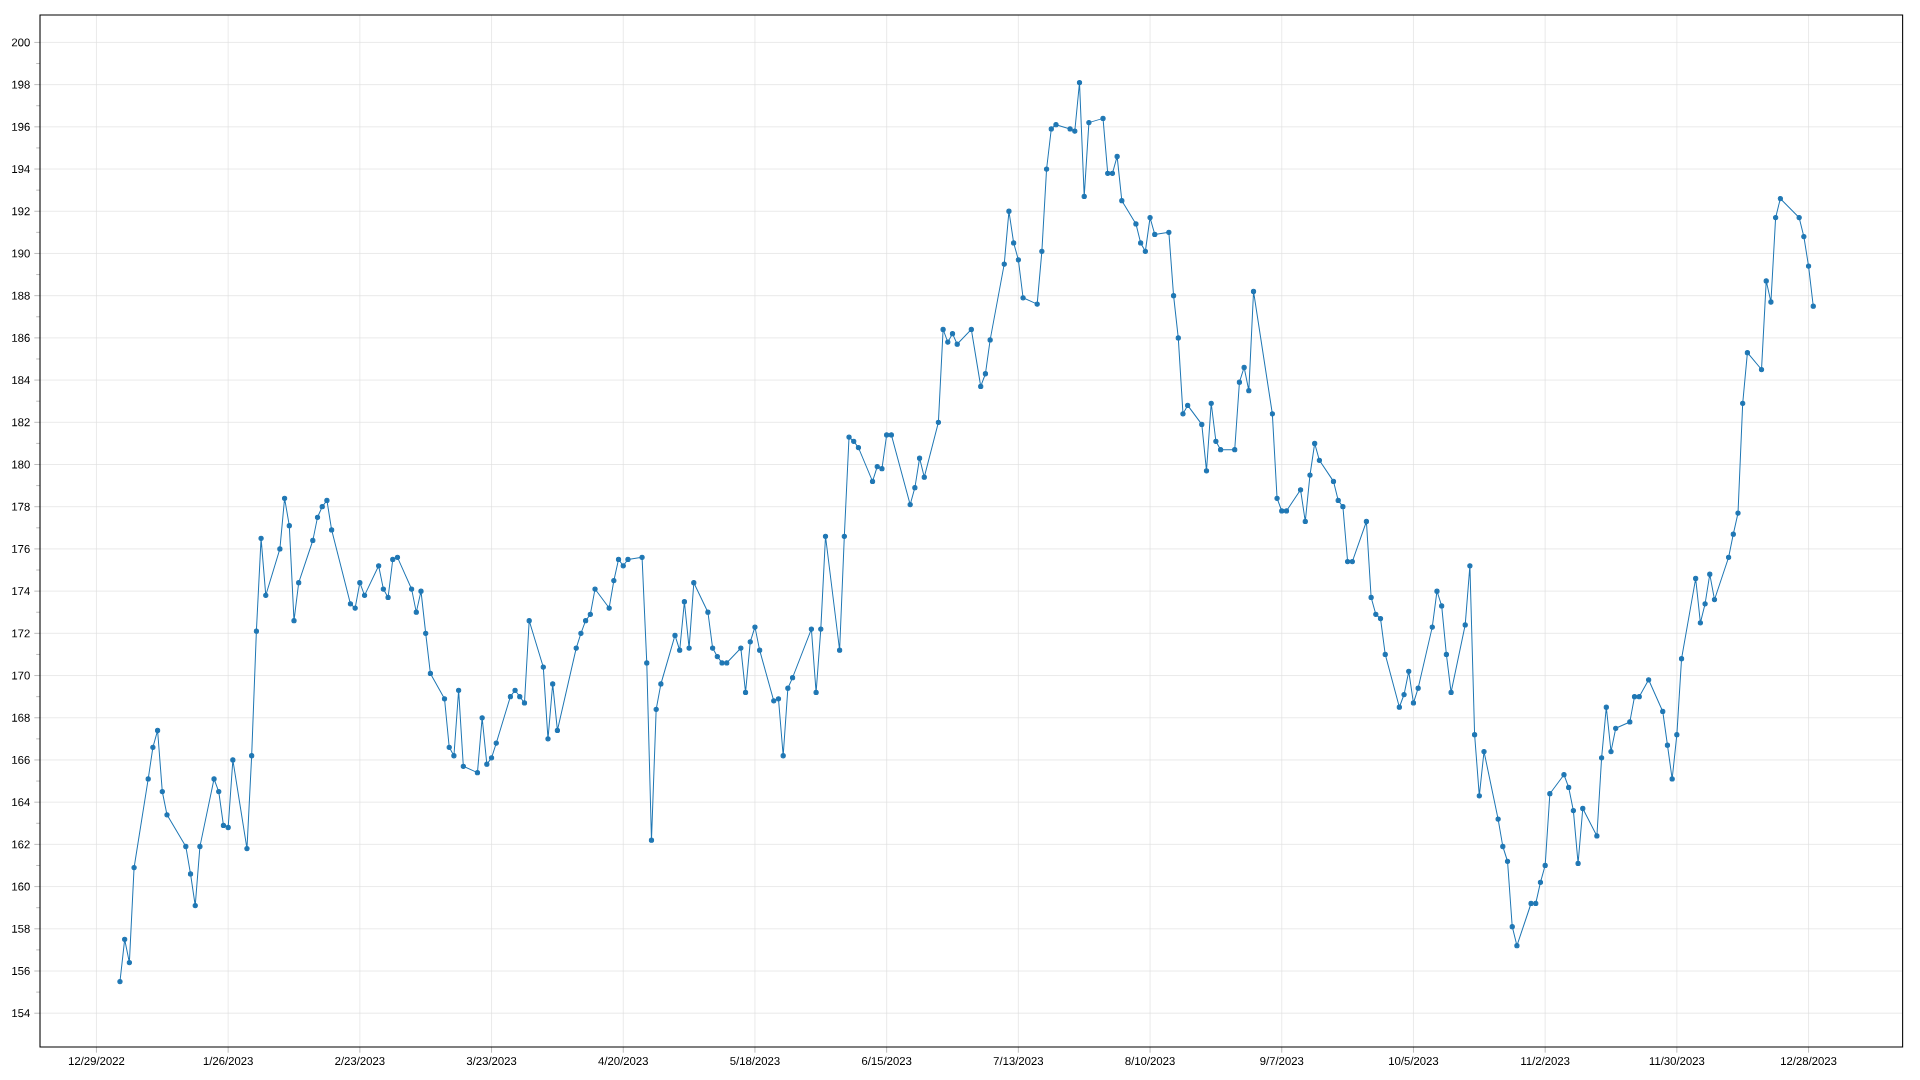 The height and width of the screenshot is (1080, 1920). I want to click on y-tick-label: 158, so click(21, 928).